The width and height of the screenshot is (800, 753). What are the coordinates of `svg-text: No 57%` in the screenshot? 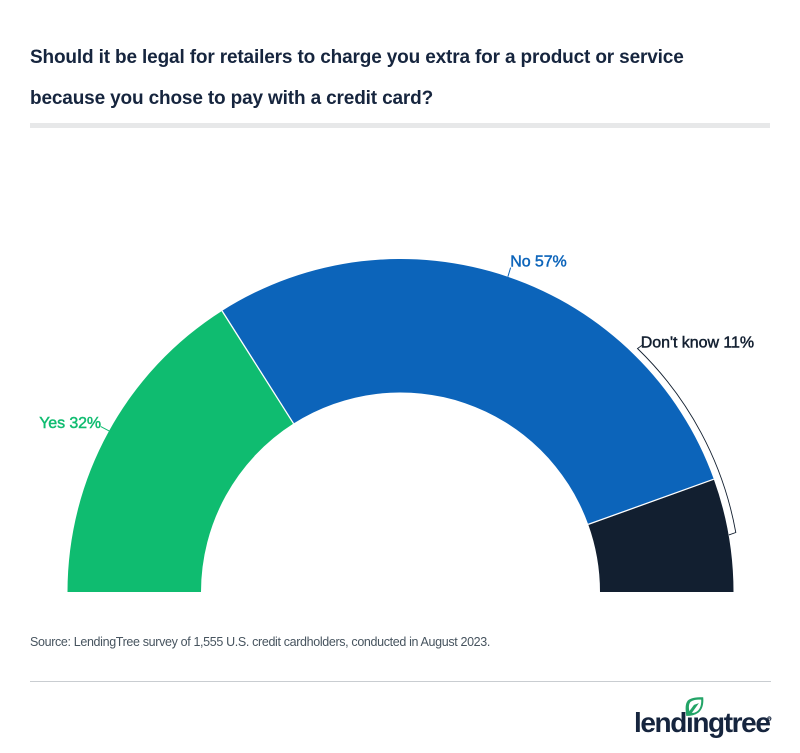 It's located at (538, 262).